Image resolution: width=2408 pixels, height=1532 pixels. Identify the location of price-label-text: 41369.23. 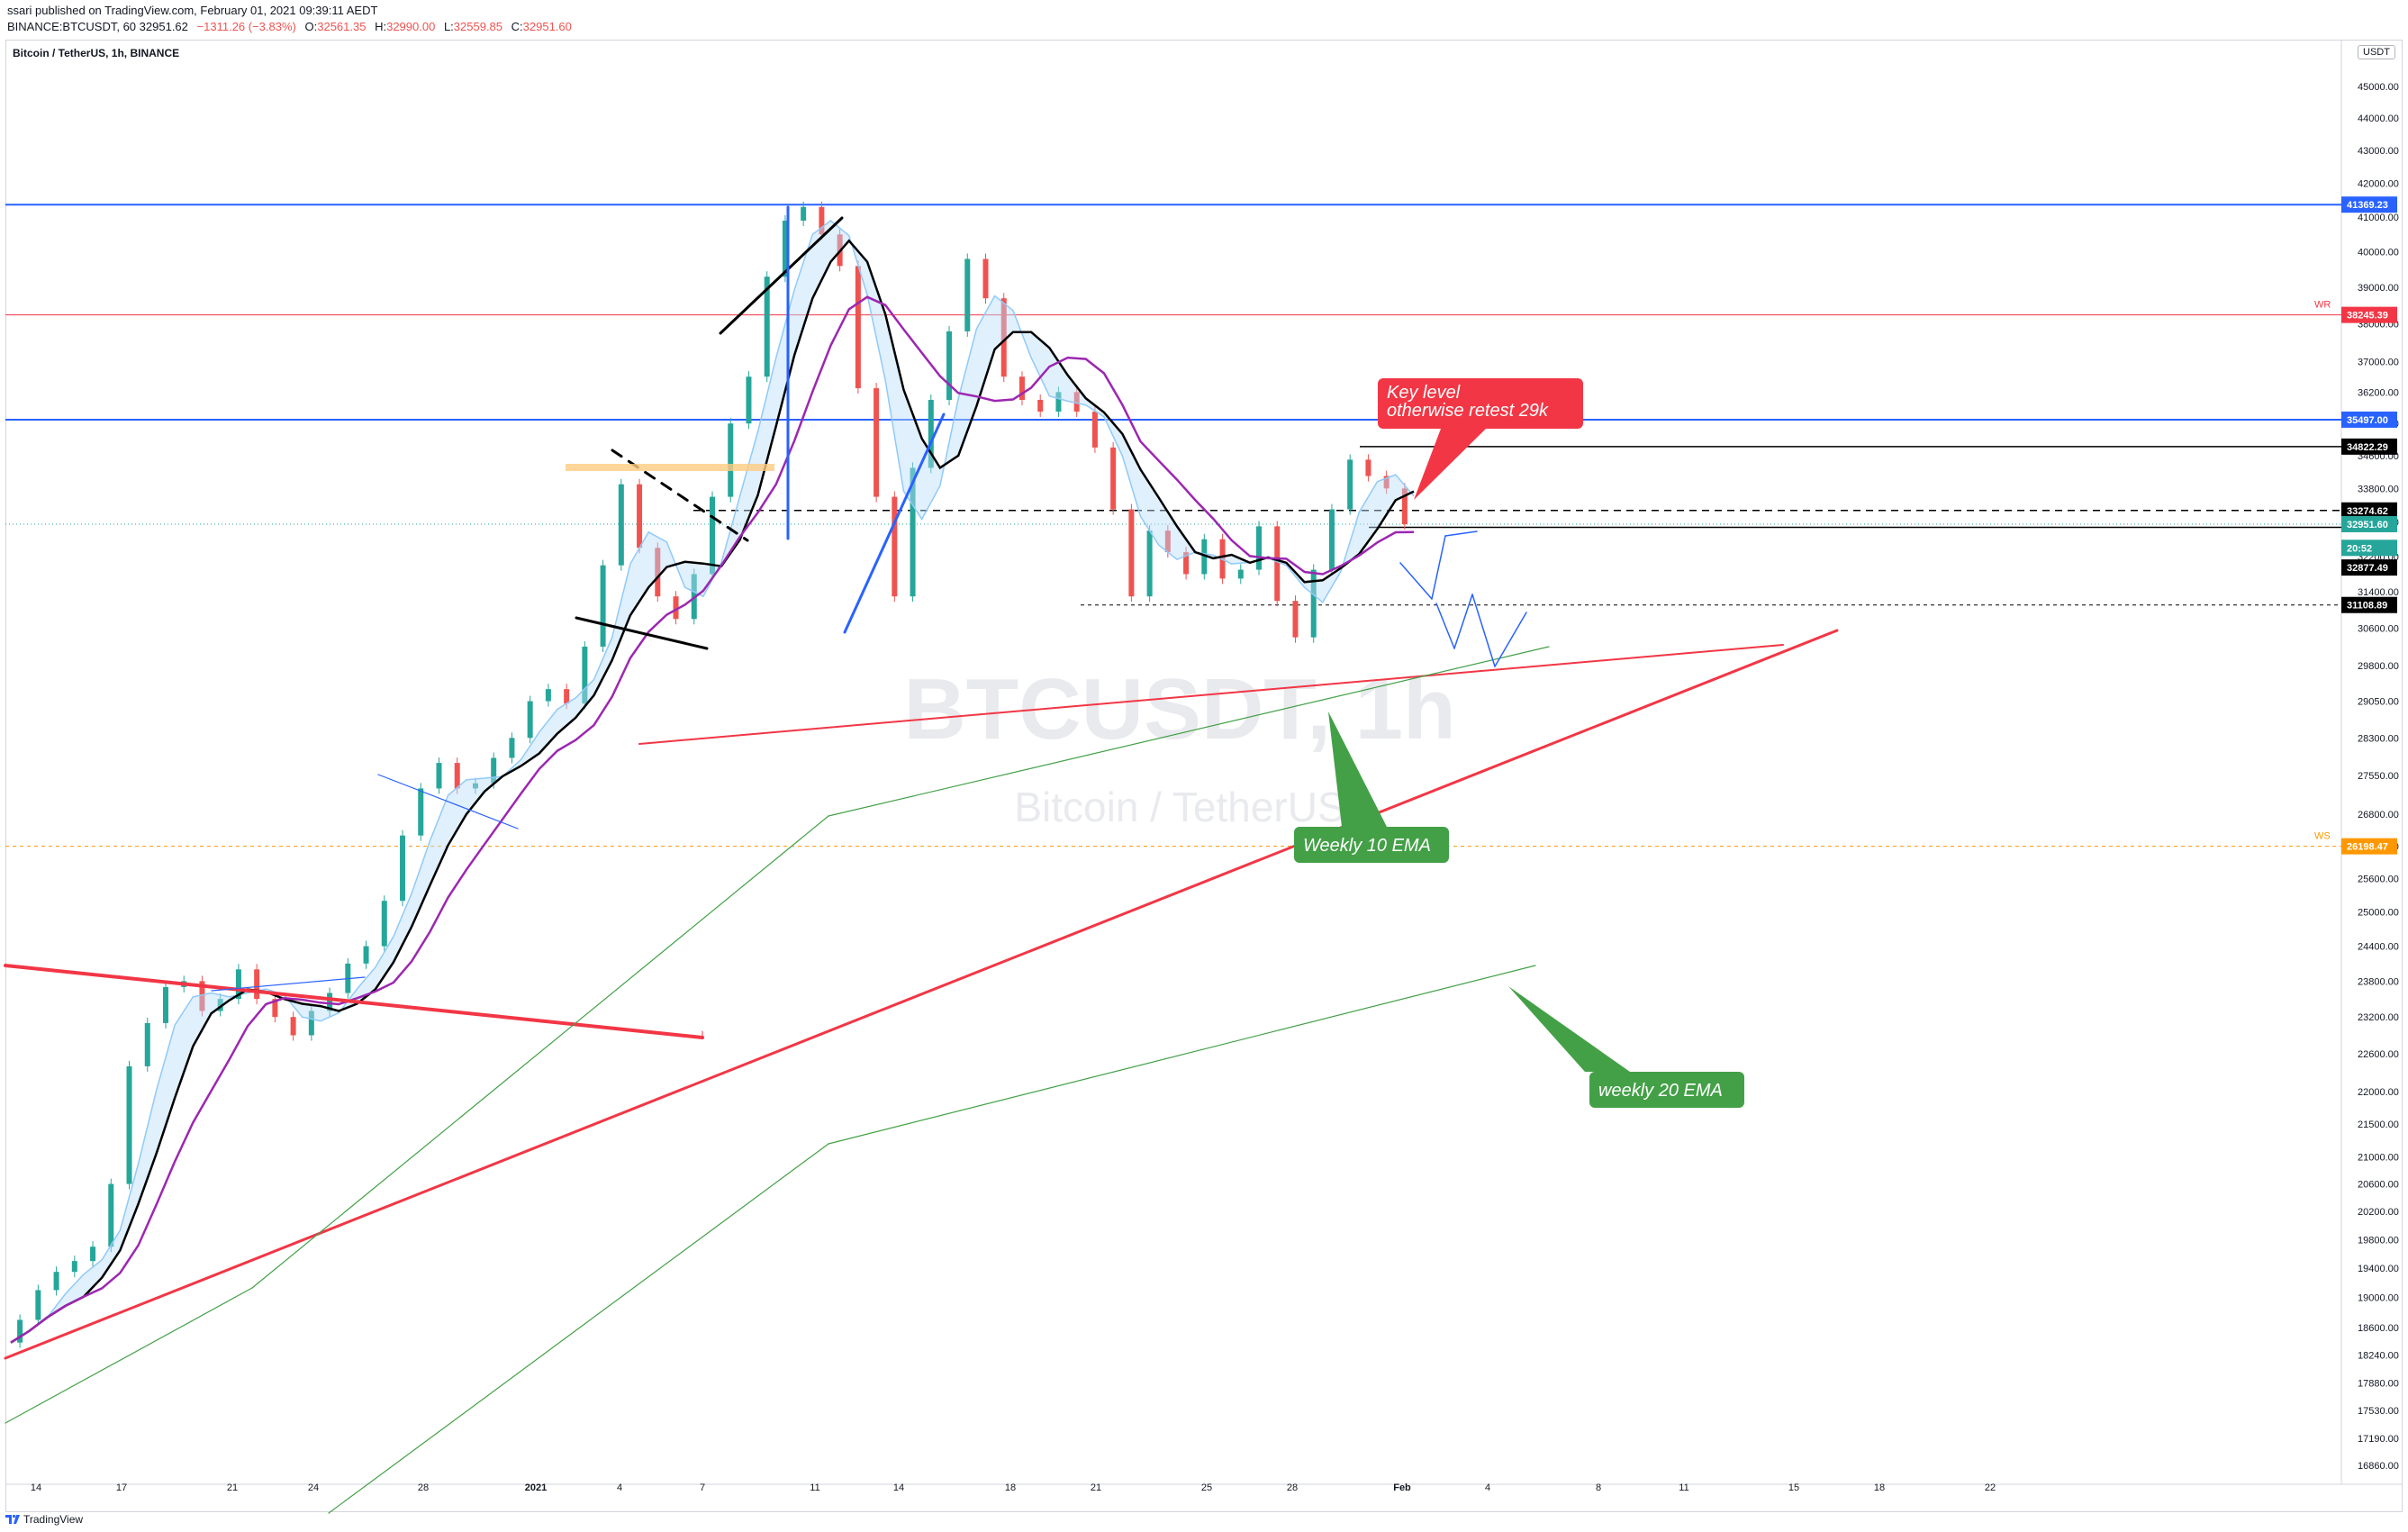
(2367, 206).